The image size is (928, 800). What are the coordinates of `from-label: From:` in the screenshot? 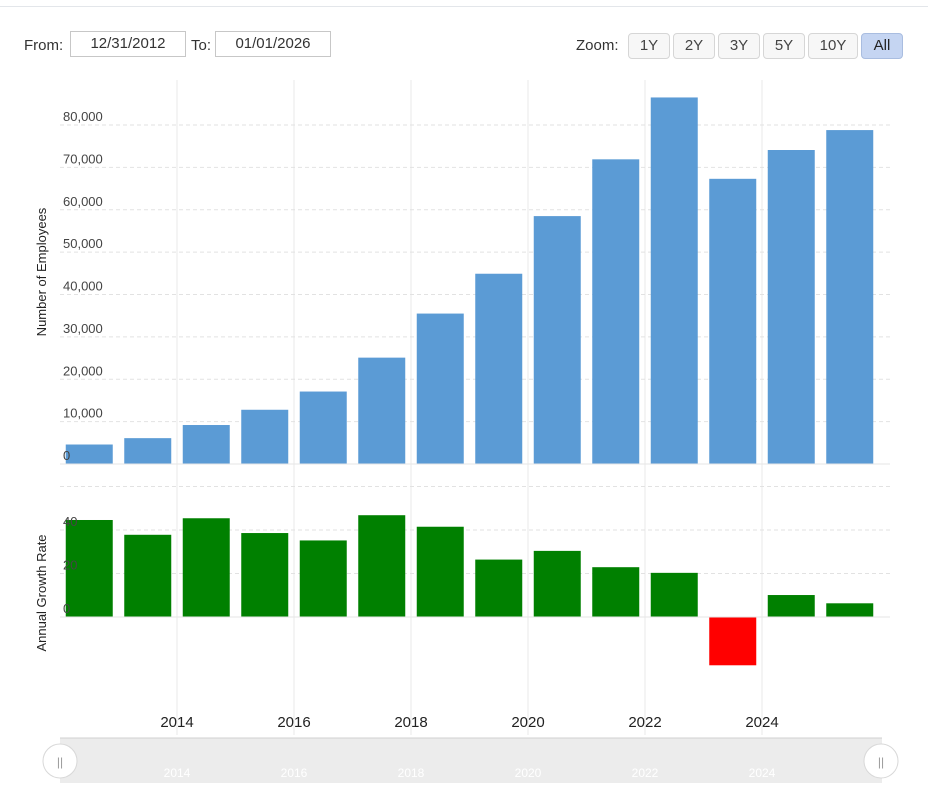 It's located at (44, 45).